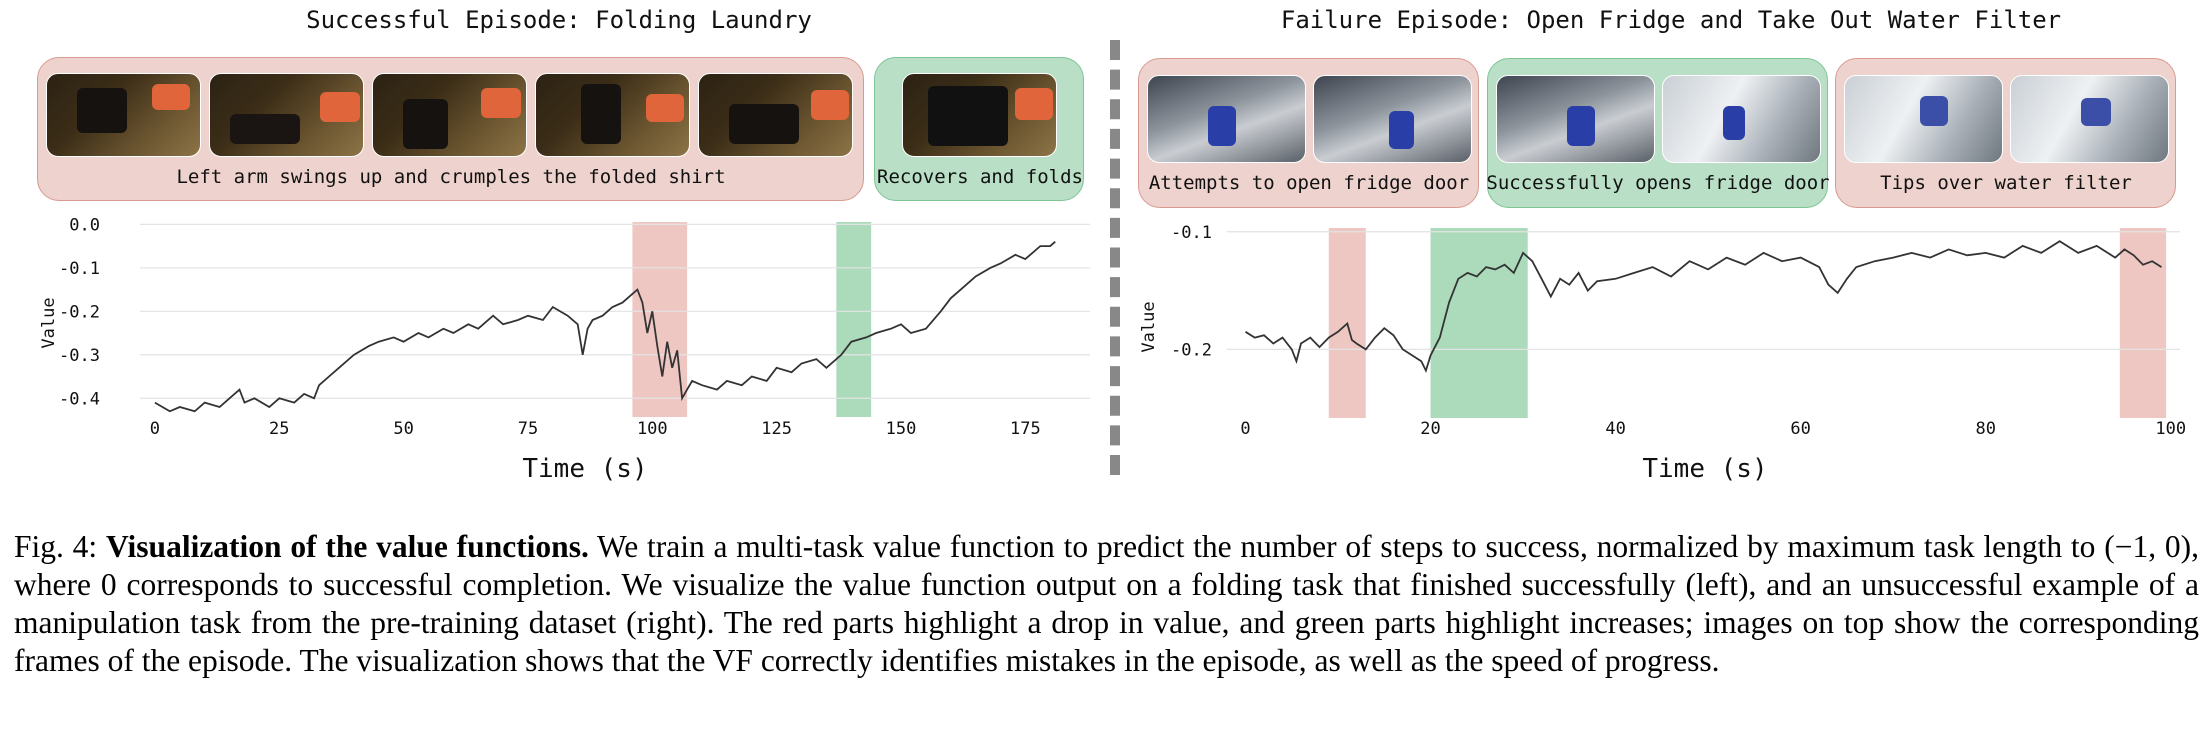 This screenshot has height=745, width=2209. I want to click on left-panel-title: Successful Episode: Folding Laundry, so click(559, 20).